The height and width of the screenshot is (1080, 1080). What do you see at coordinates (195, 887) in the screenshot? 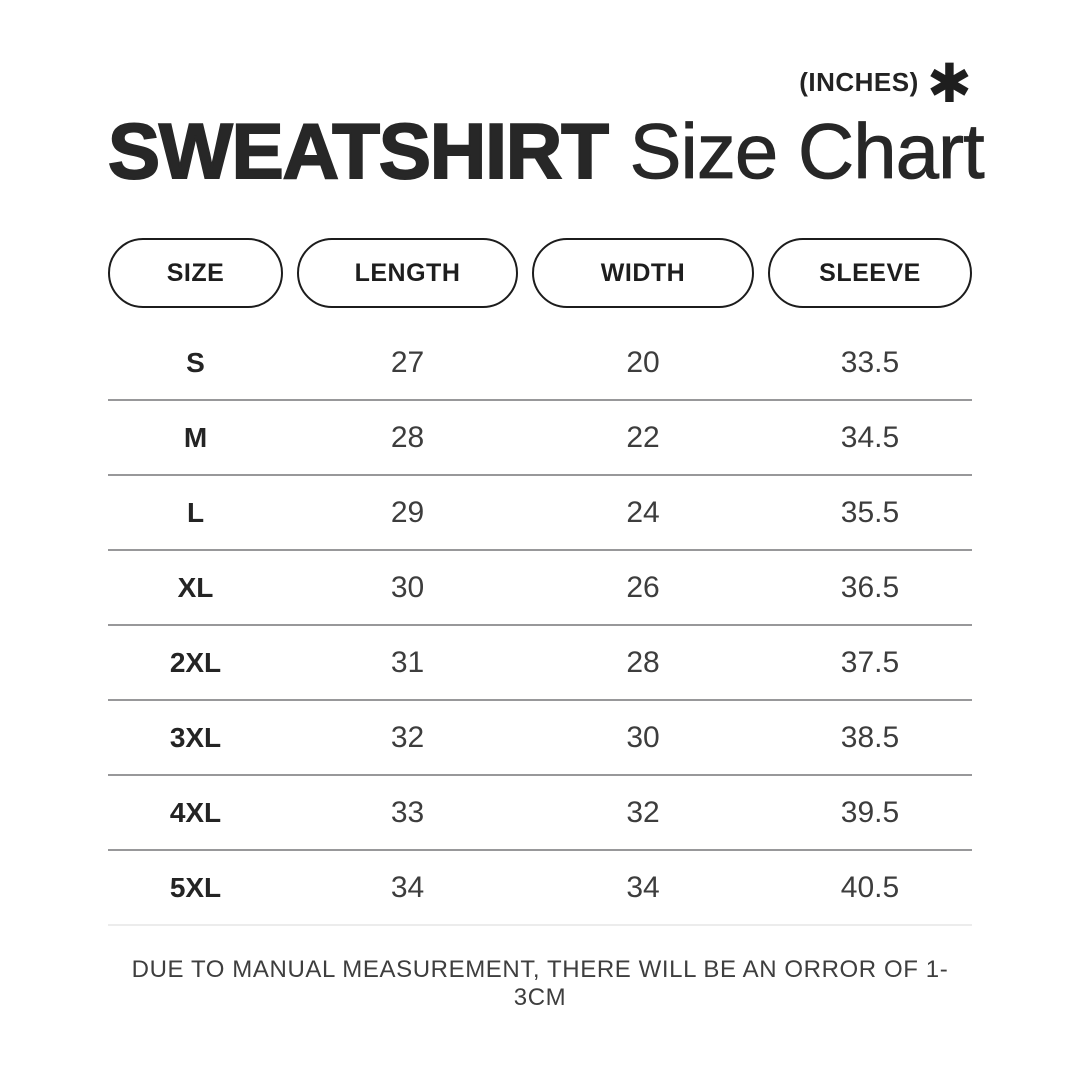
I see `size-cell: 5XL` at bounding box center [195, 887].